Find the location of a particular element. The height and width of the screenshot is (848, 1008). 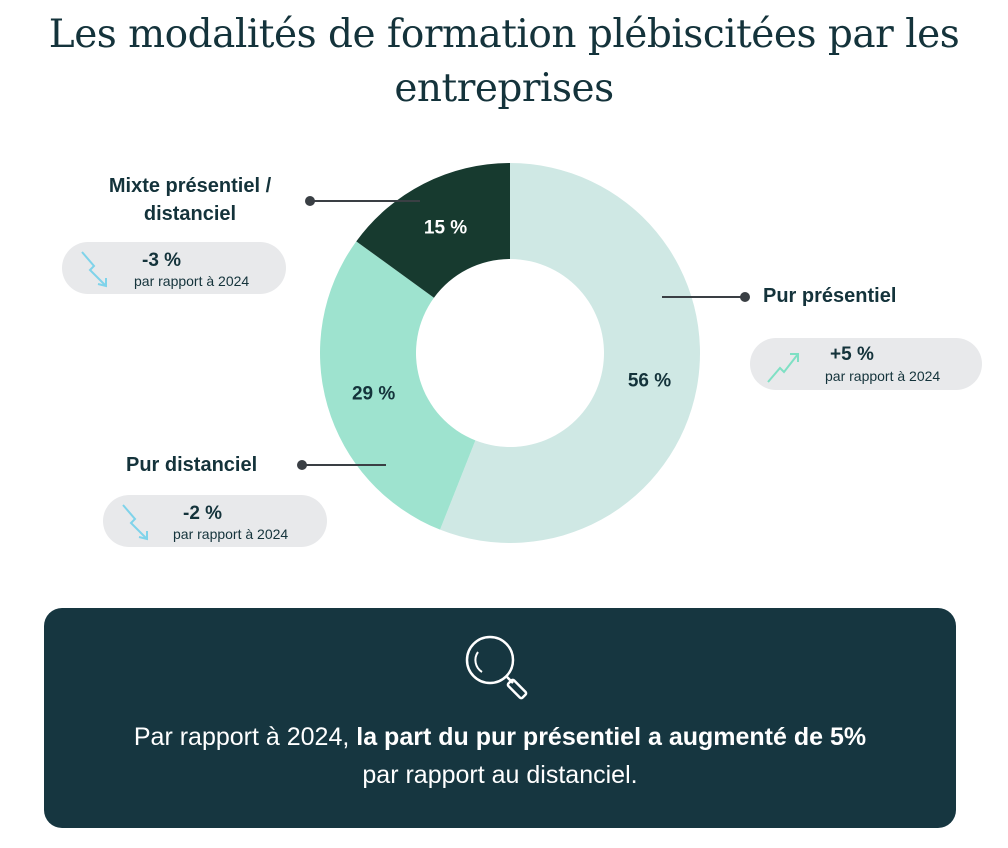

change-badge-distanciel: -2 % par rapport à 2024 is located at coordinates (215, 521).